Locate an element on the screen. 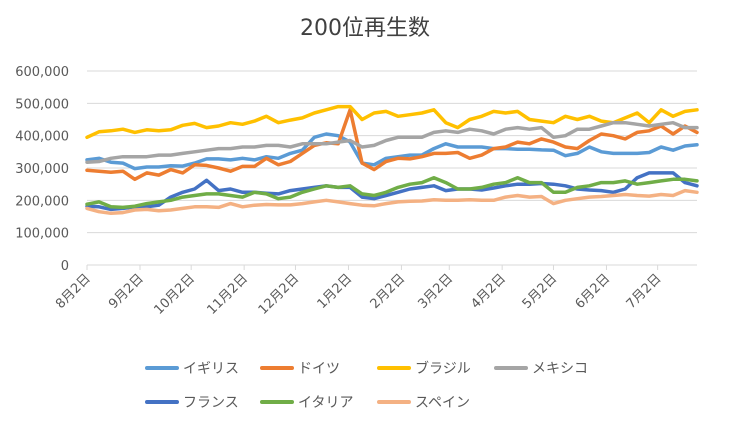  y-tick-label: 200,000 is located at coordinates (42, 201).